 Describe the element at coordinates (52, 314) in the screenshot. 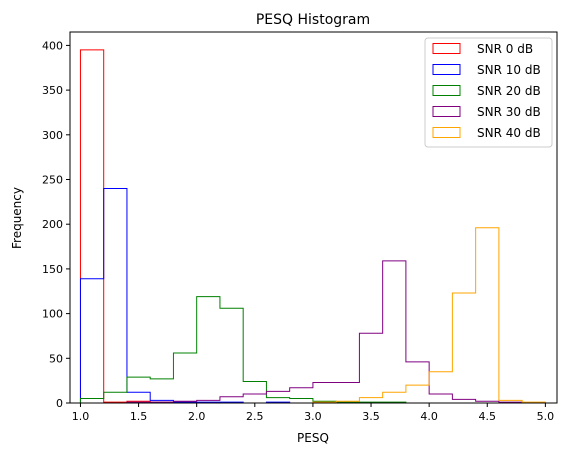

I see `y-tick-label: 100` at that location.